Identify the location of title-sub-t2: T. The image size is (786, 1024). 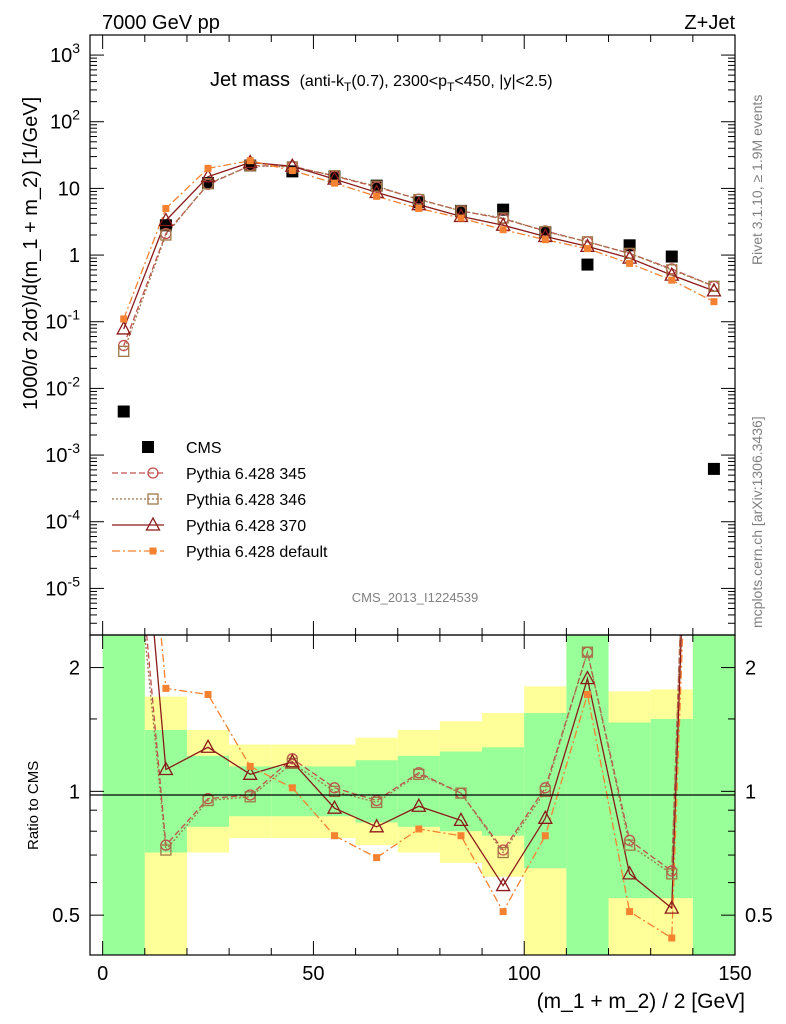
(451, 87).